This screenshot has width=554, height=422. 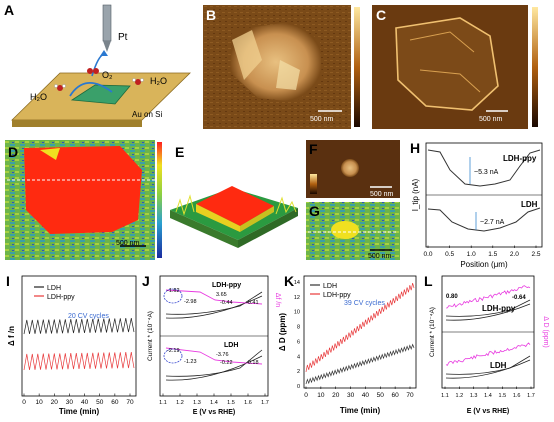 What do you see at coordinates (70, 402) in the screenshot?
I see `i-x-tick-label: 30` at bounding box center [70, 402].